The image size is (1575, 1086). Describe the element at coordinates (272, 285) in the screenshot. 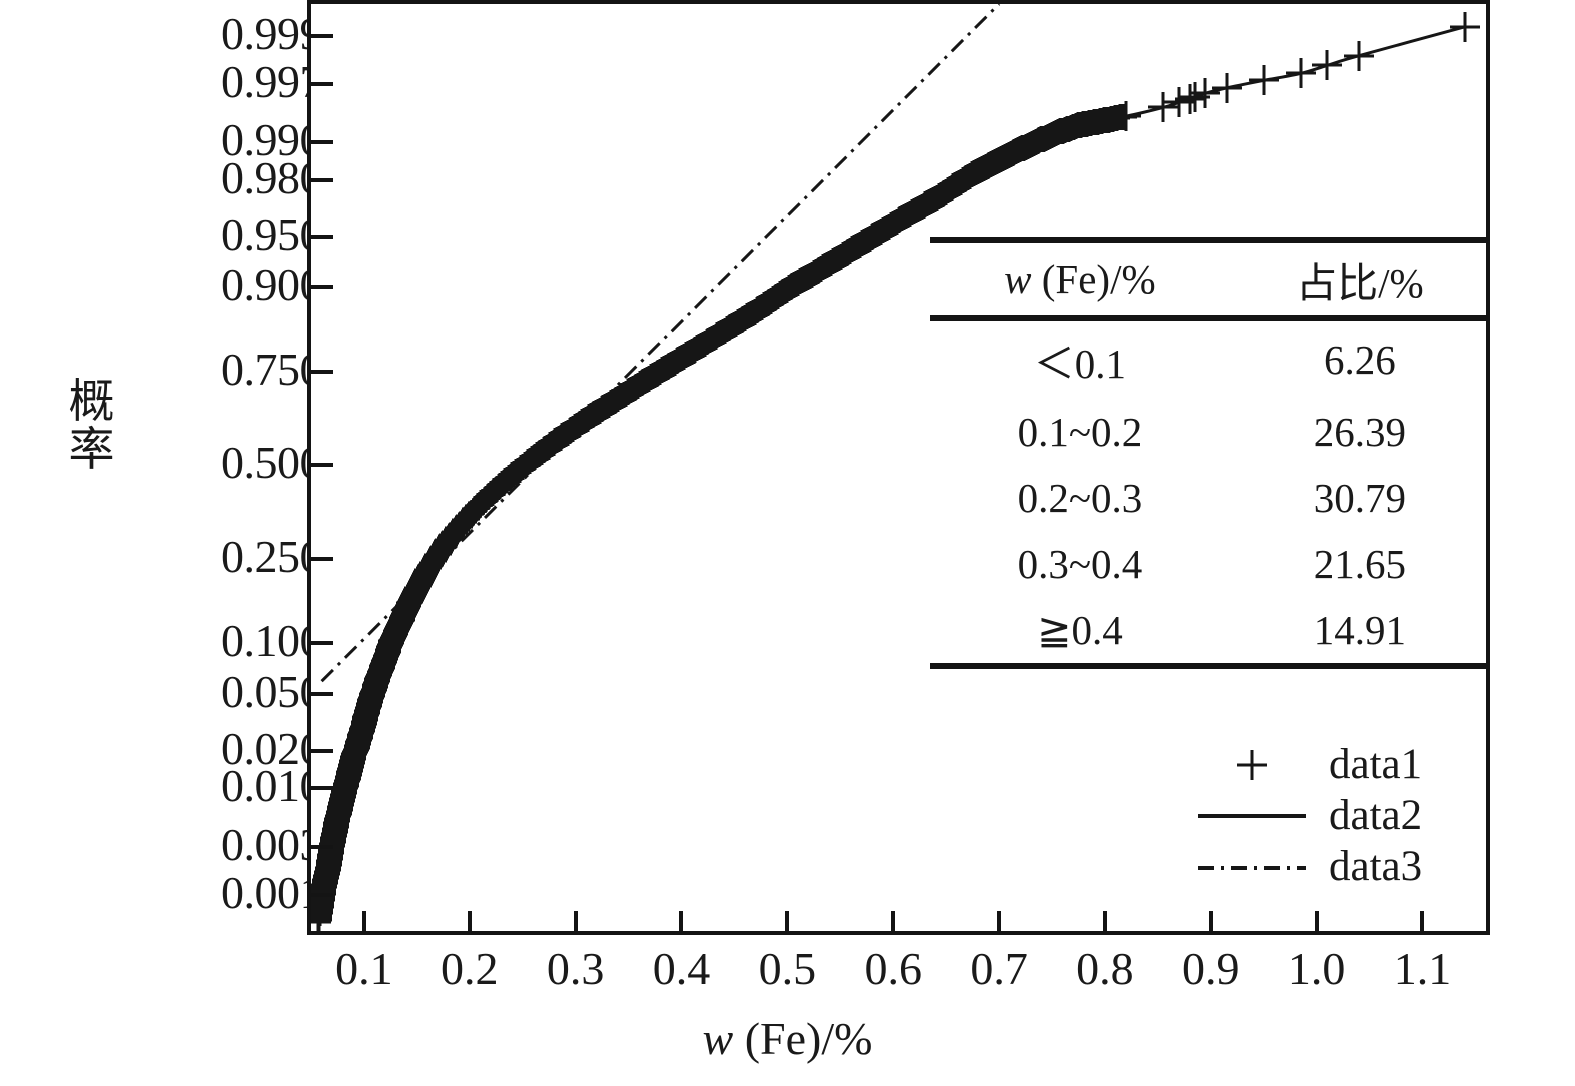

I see `y-axis-tick-label: 0.900` at that location.